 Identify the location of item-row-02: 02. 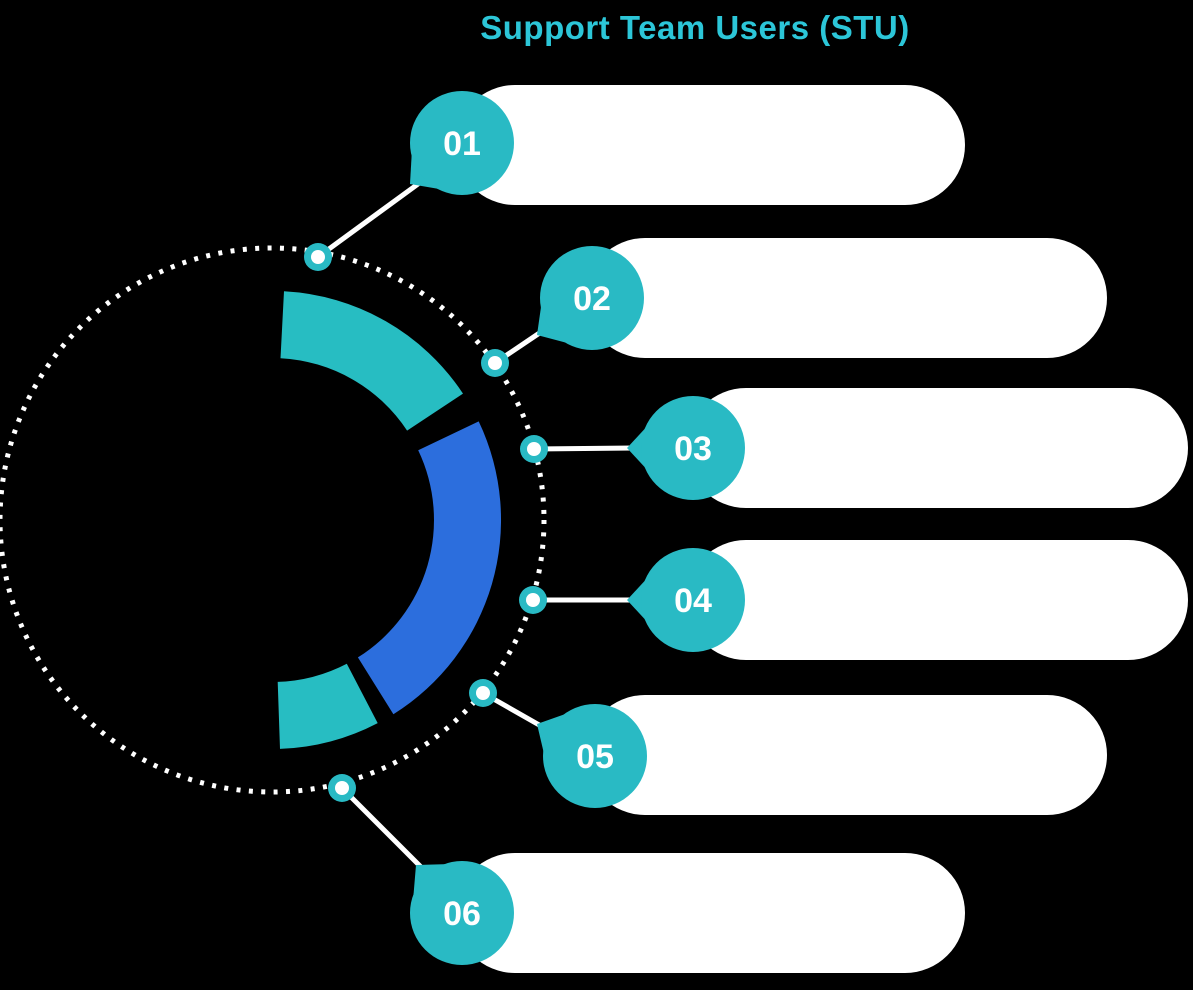
(794, 307).